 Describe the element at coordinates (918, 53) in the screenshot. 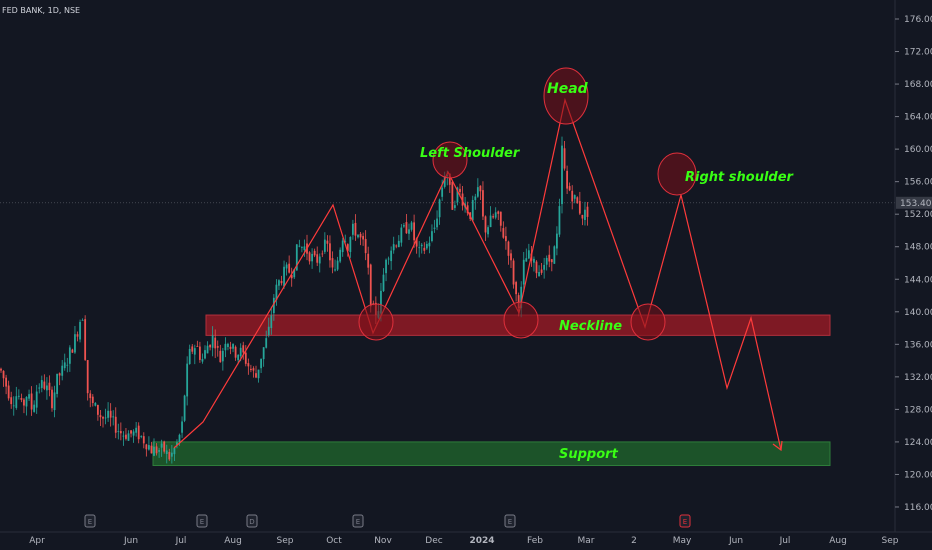

I see `price-tick-label: 172.00` at that location.